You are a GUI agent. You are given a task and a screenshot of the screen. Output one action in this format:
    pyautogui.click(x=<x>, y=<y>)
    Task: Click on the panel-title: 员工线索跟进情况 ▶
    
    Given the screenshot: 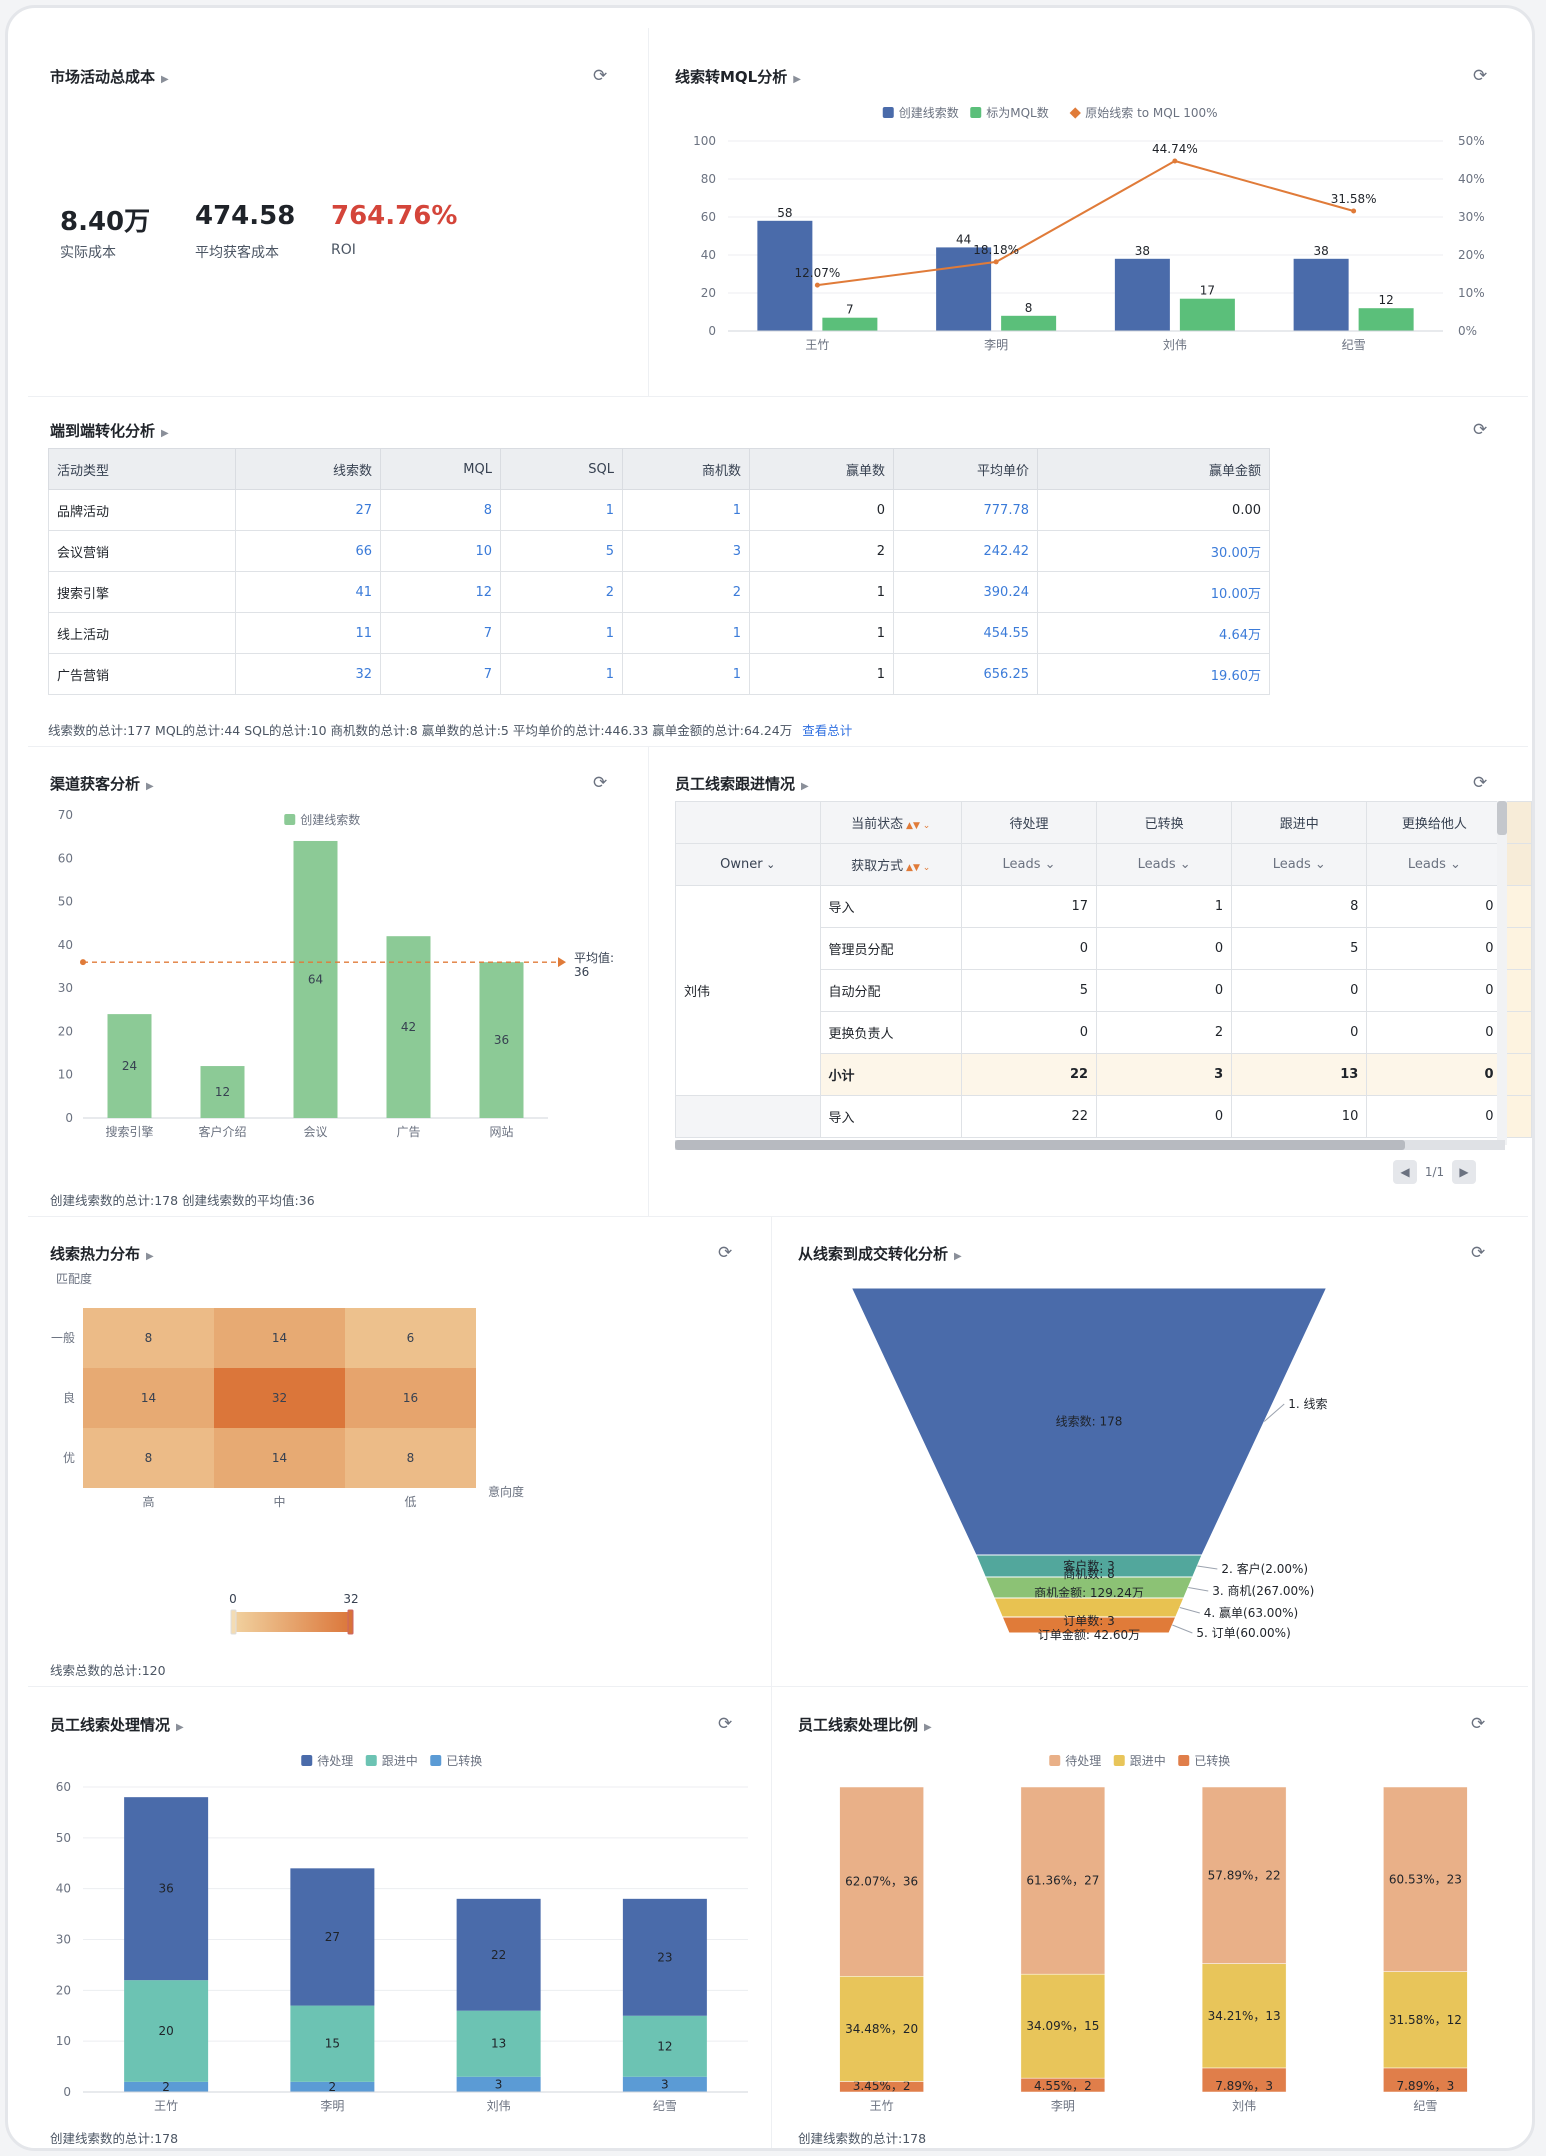 What is the action you would take?
    pyautogui.click(x=742, y=784)
    